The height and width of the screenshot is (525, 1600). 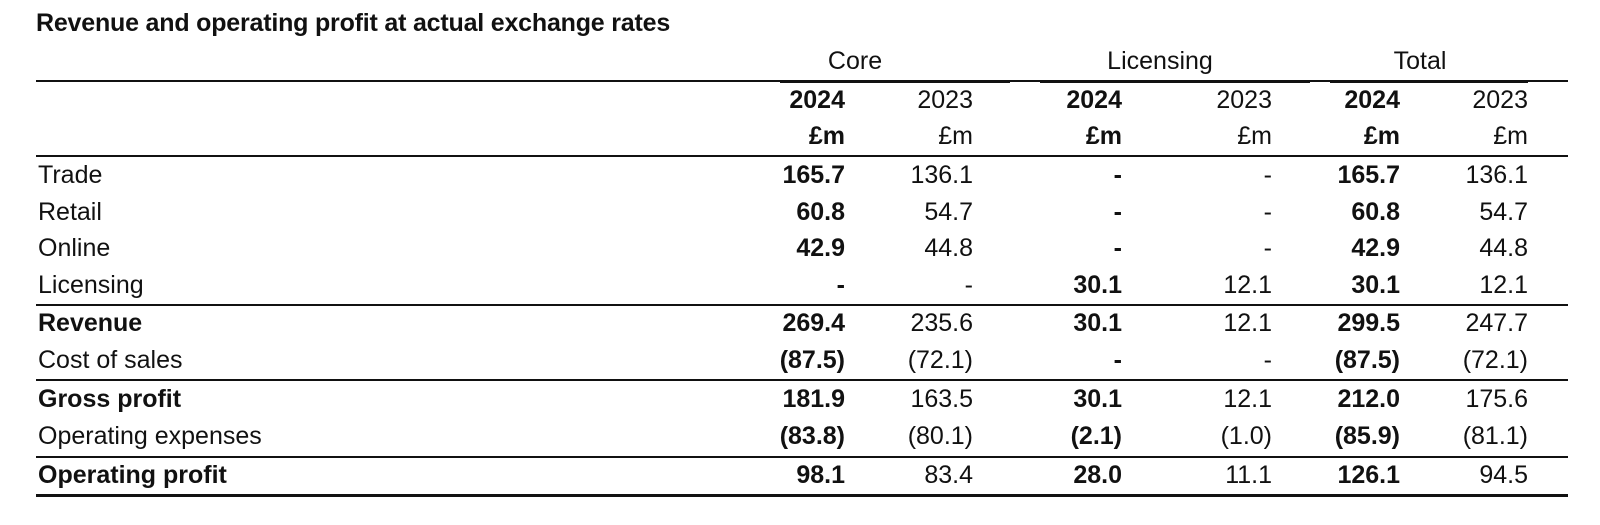 What do you see at coordinates (110, 399) in the screenshot?
I see `row-label: Gross profit` at bounding box center [110, 399].